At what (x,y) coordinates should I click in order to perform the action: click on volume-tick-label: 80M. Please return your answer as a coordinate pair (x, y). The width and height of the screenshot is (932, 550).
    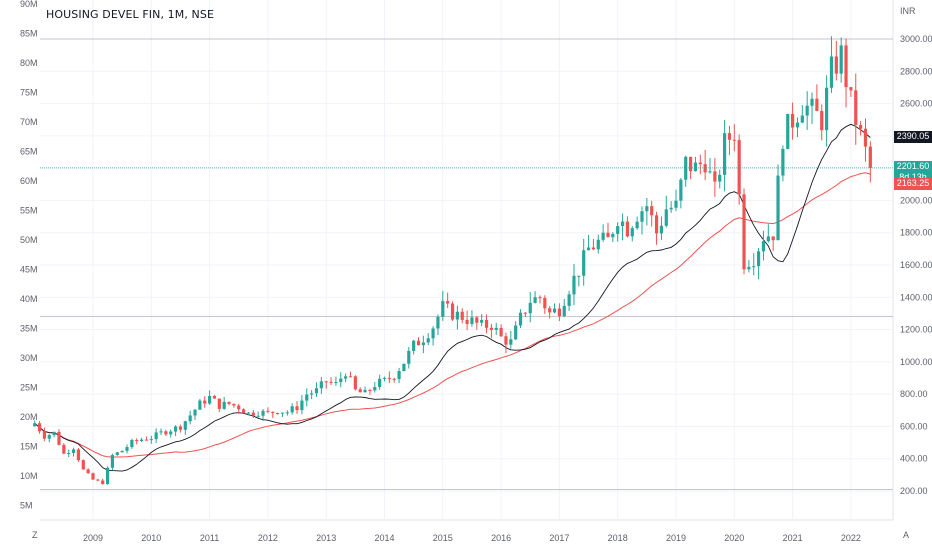
    Looking at the image, I should click on (29, 63).